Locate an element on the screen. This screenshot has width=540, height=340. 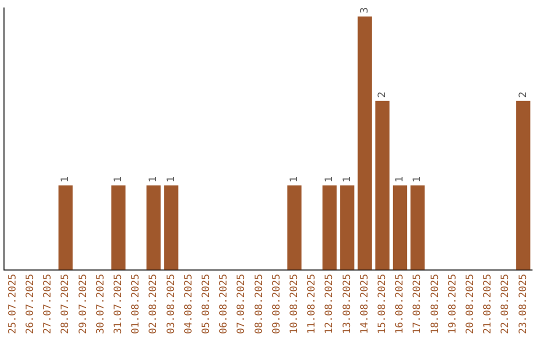
x-tick-label: 16.08.2025 is located at coordinates (400, 304).